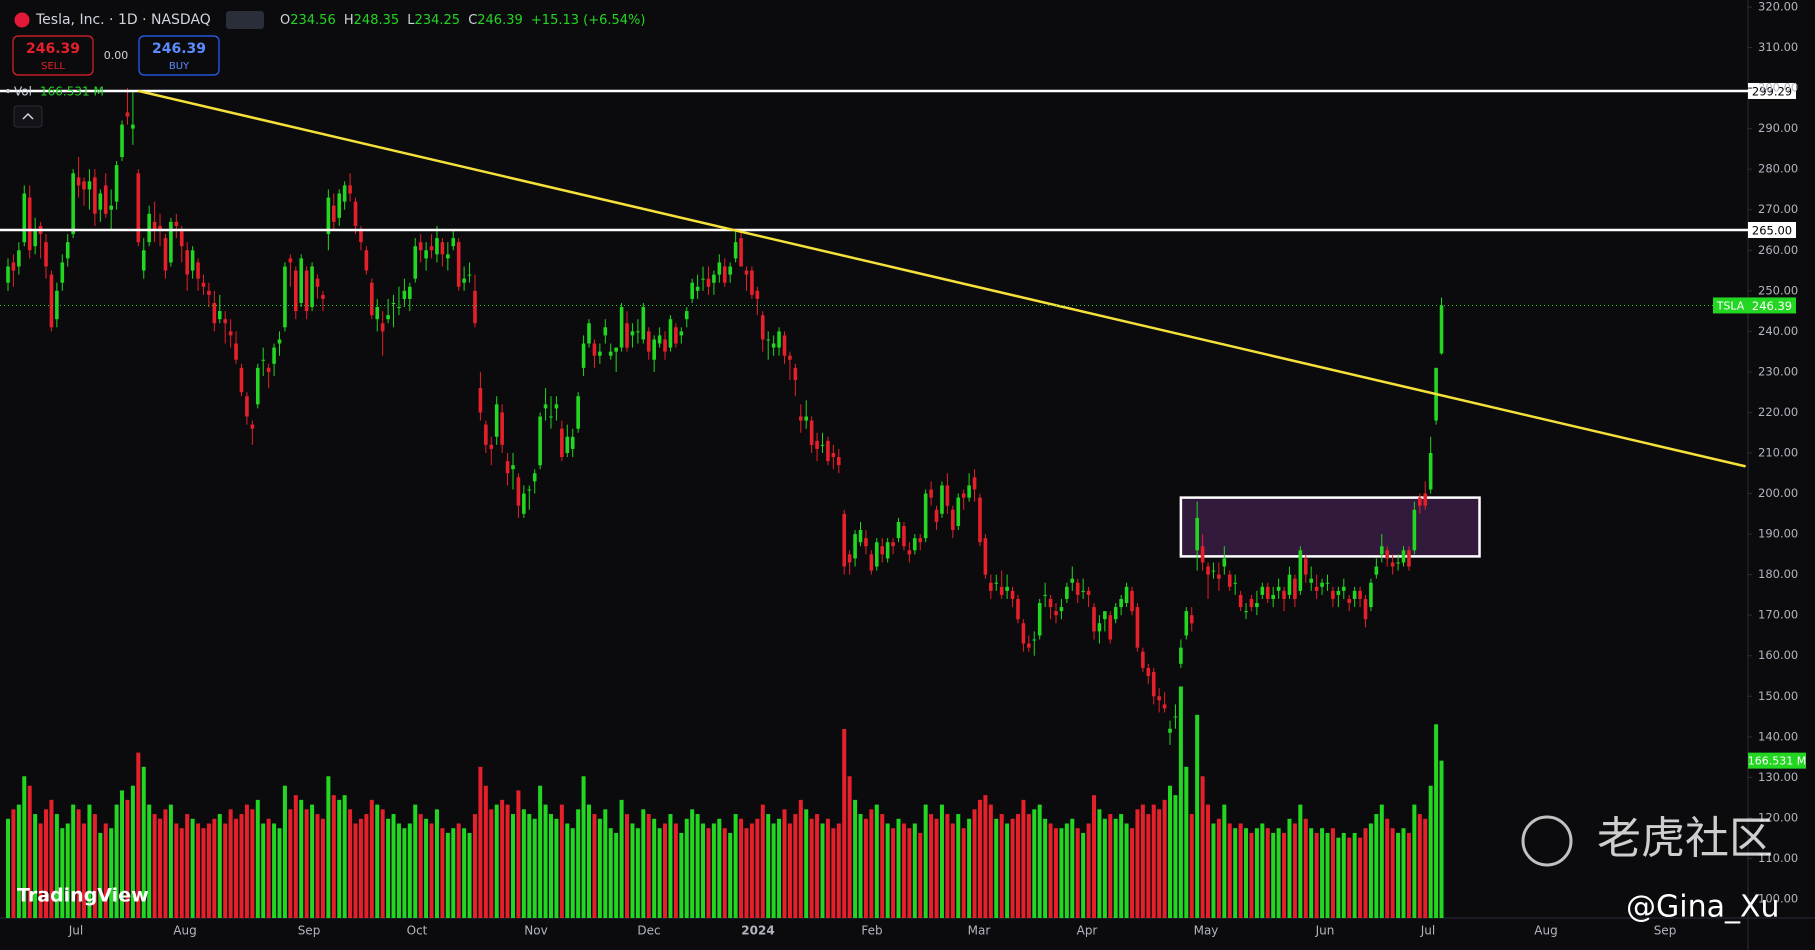 The image size is (1815, 950). I want to click on y-tick-label: 210.00, so click(1778, 453).